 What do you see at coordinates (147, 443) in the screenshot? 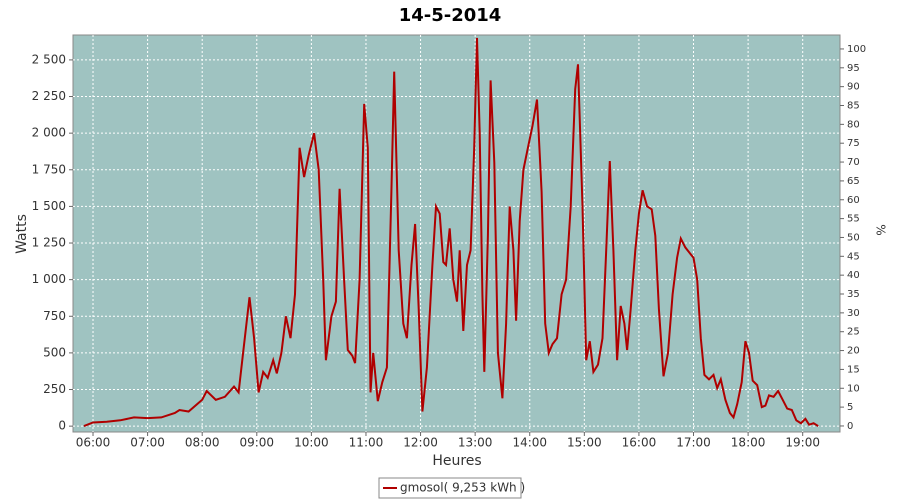
I see `x-tick-label: 07:00` at bounding box center [147, 443].